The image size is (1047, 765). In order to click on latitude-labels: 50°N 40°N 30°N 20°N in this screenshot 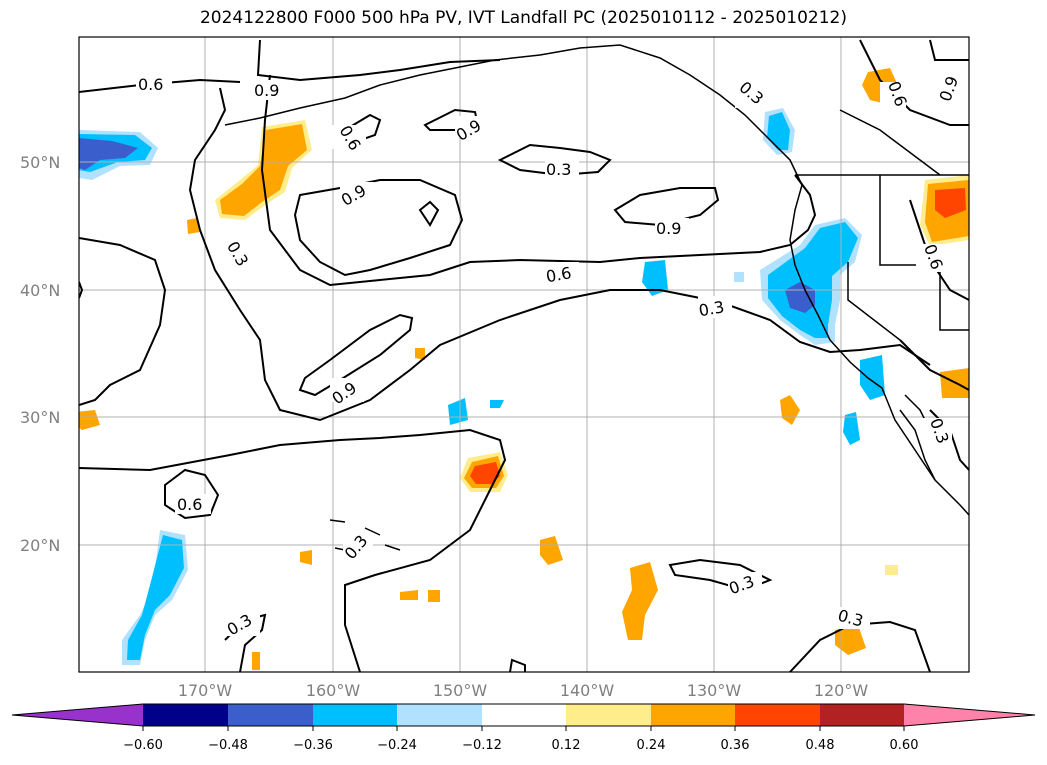, I will do `click(40, 354)`.